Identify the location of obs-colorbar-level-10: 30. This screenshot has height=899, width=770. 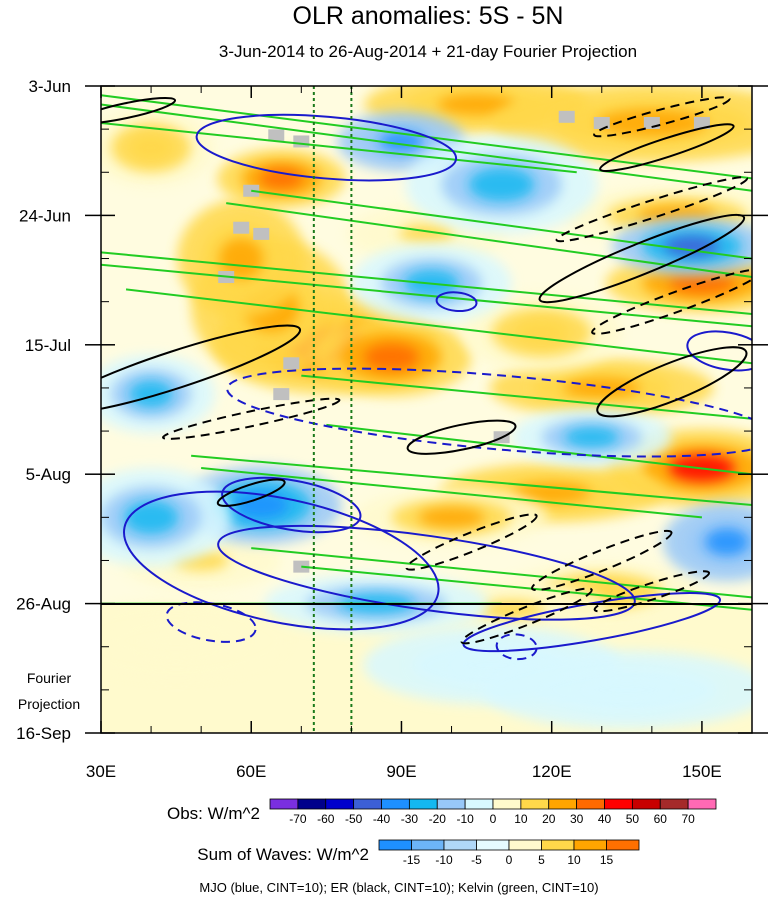
(577, 819).